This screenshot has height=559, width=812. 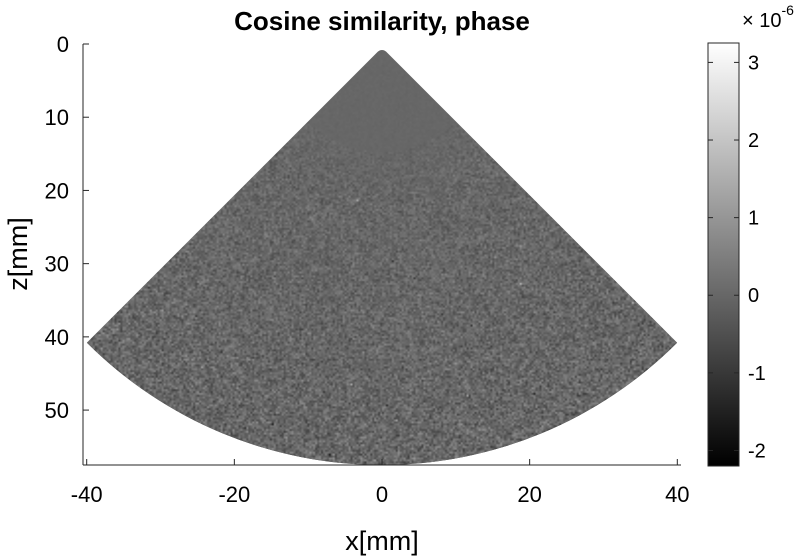 What do you see at coordinates (57, 264) in the screenshot?
I see `y-tick-label: 30` at bounding box center [57, 264].